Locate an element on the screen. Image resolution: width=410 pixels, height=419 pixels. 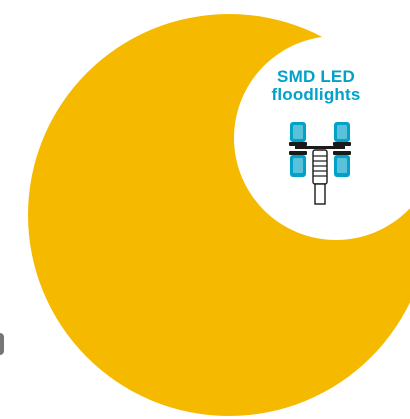
pole-icon is located at coordinates (320, 177).